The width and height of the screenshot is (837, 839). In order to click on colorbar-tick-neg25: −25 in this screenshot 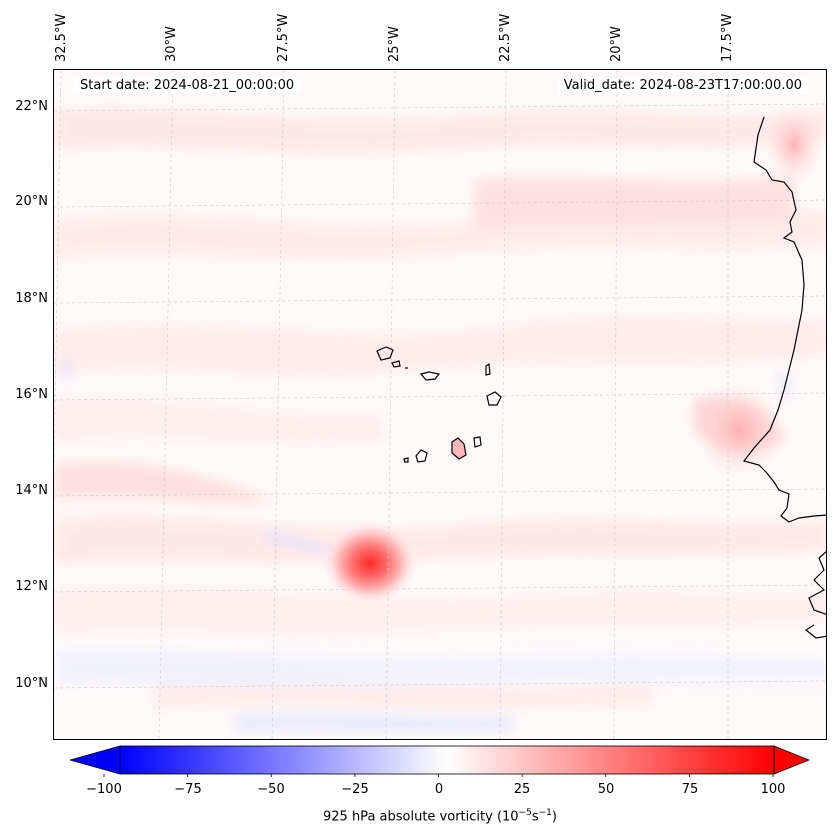, I will do `click(355, 789)`.